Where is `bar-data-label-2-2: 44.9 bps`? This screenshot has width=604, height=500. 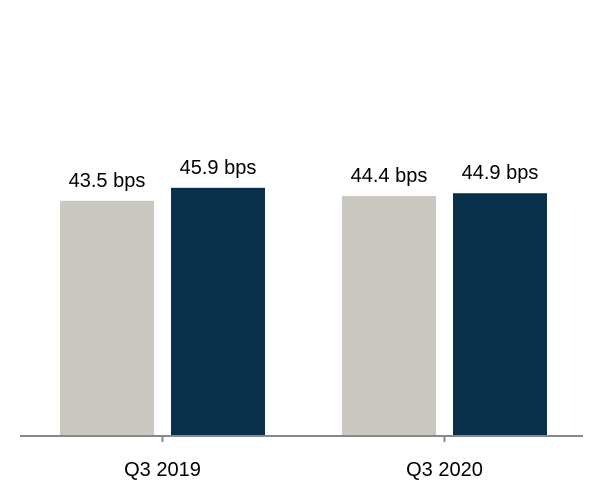 bar-data-label-2-2: 44.9 bps is located at coordinates (500, 173).